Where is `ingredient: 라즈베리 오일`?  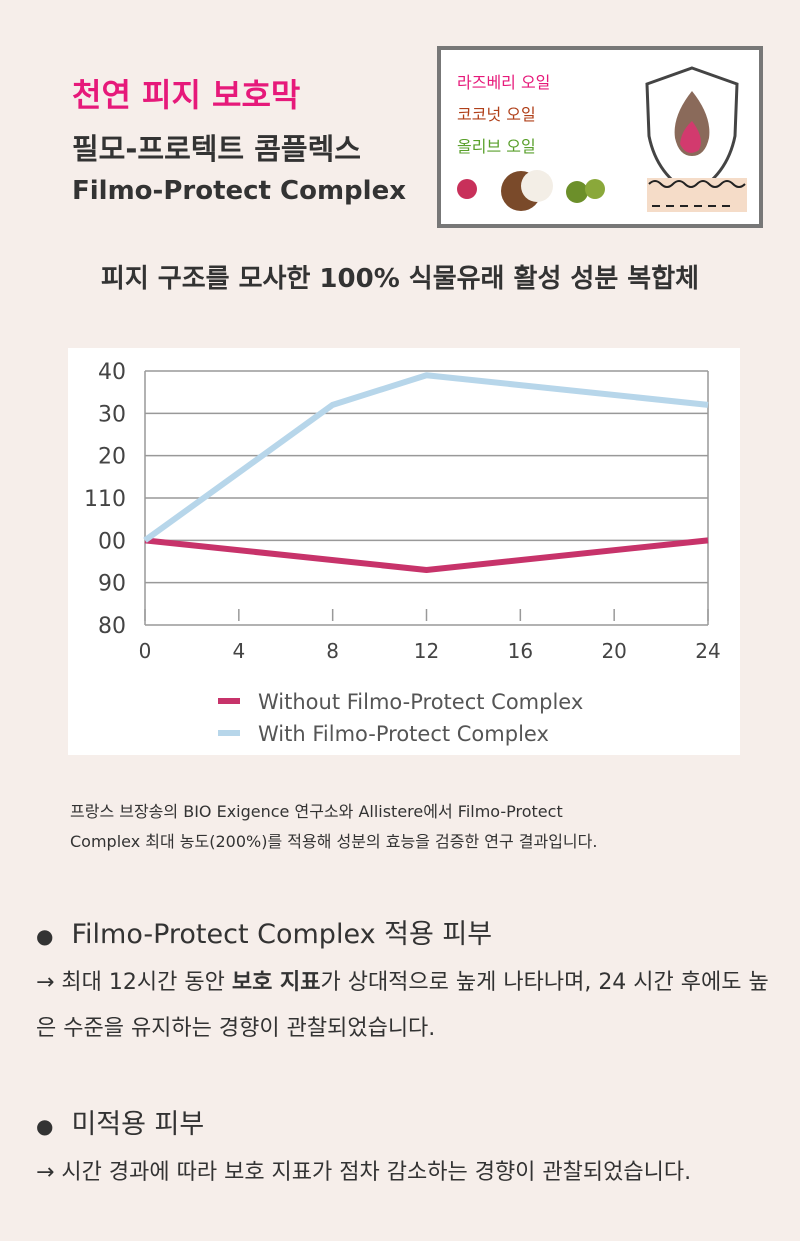 ingredient: 라즈베리 오일 is located at coordinates (503, 82).